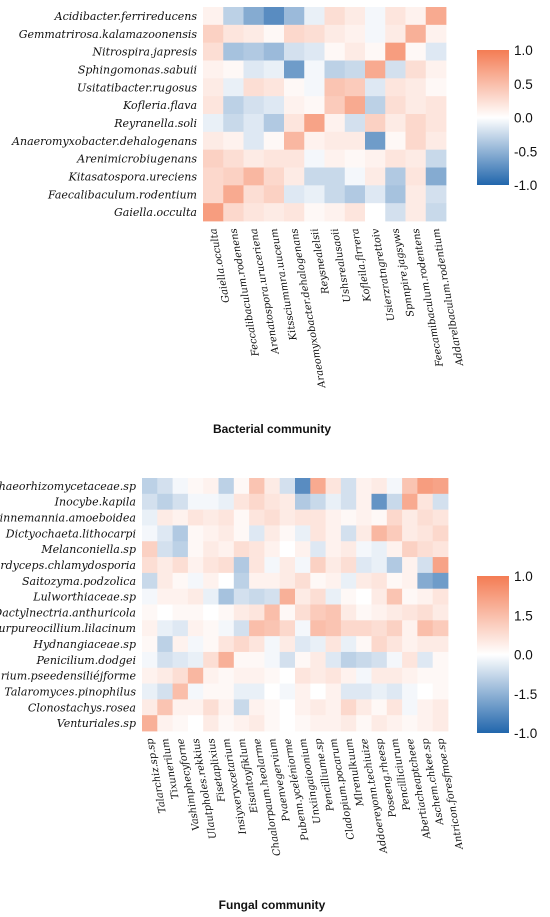 The width and height of the screenshot is (550, 917). I want to click on legend-tick-label: -1.0, so click(525, 185).